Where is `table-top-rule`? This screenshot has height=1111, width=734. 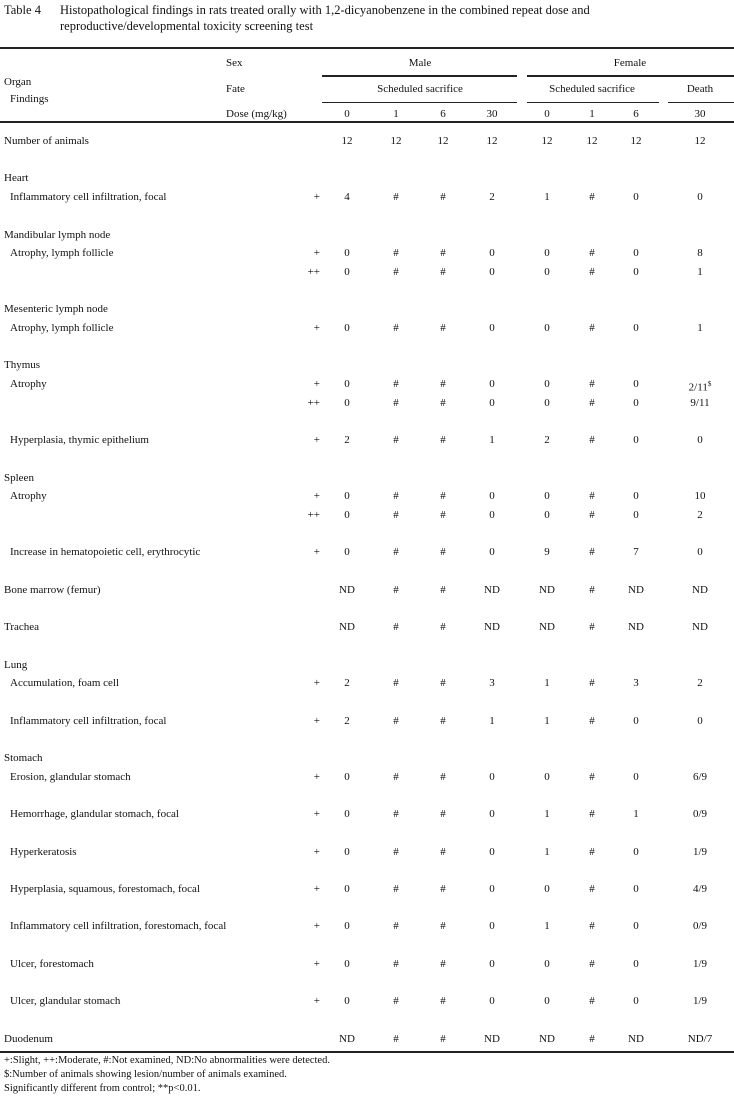 table-top-rule is located at coordinates (367, 48).